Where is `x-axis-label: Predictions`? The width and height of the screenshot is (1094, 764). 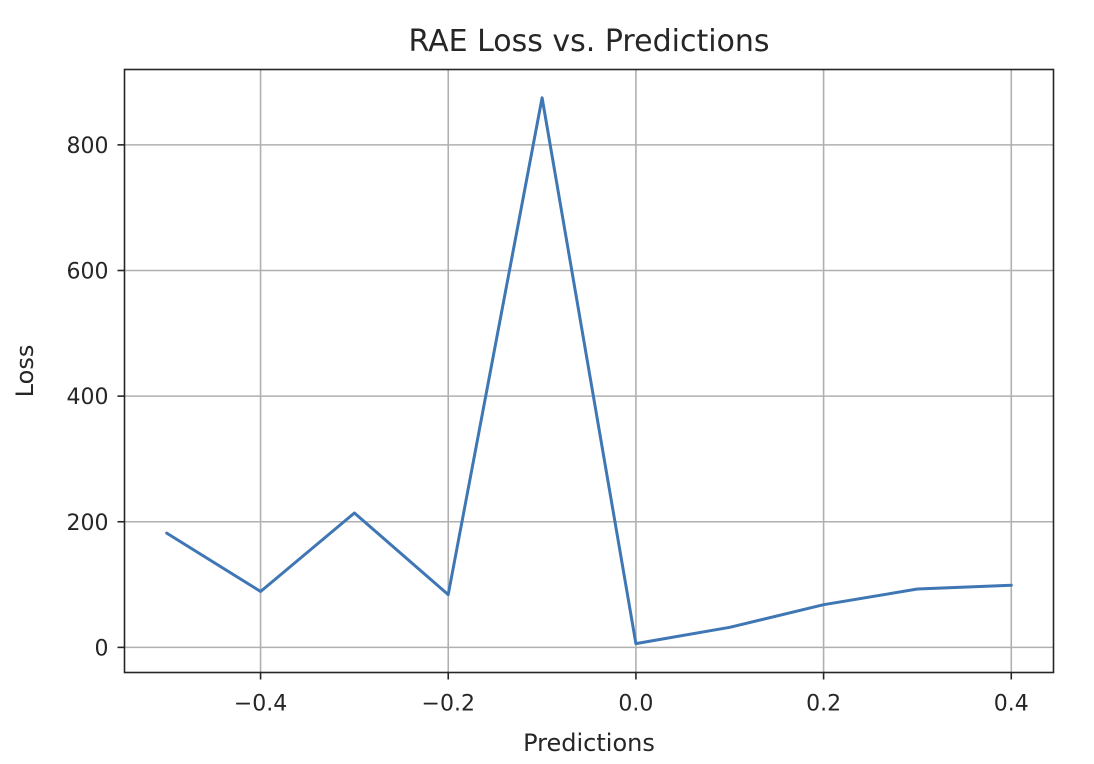
x-axis-label: Predictions is located at coordinates (589, 743).